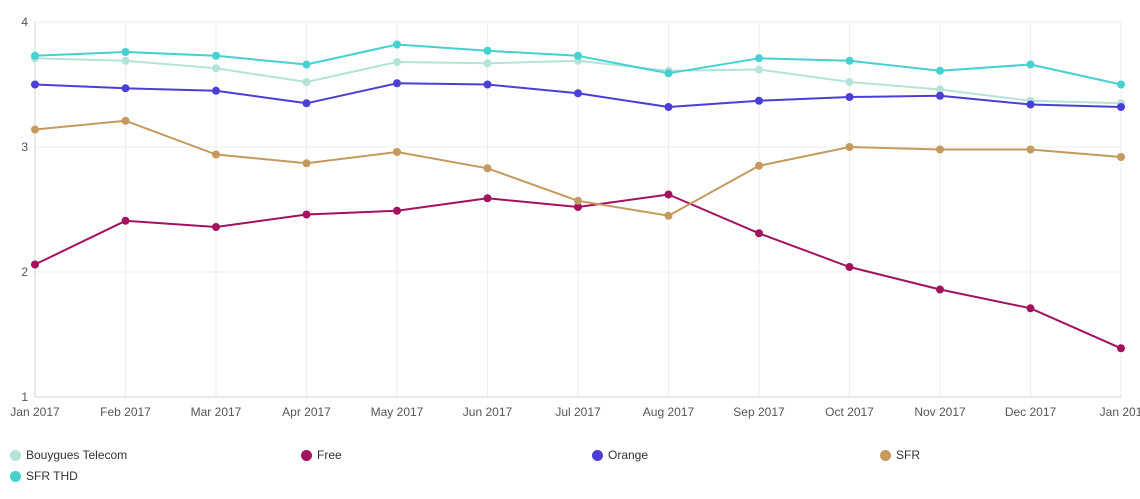 Image resolution: width=1140 pixels, height=499 pixels. Describe the element at coordinates (849, 412) in the screenshot. I see `x-tick-label: Oct 2017` at that location.